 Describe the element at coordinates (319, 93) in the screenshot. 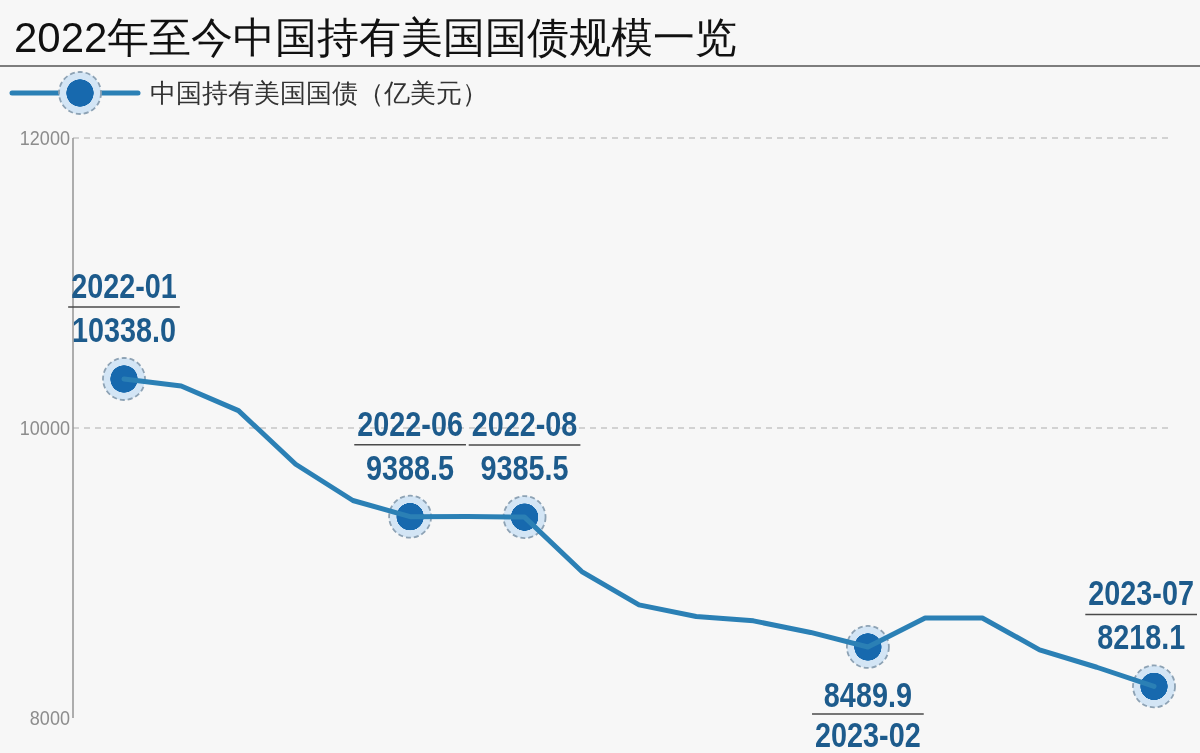

I see `legend-label: 中国持有美国国债（亿美元）` at that location.